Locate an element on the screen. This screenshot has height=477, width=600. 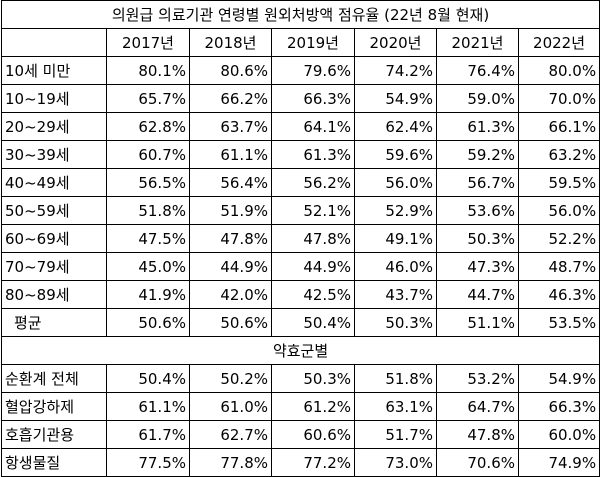
value-cell: 42.0% is located at coordinates (230, 294).